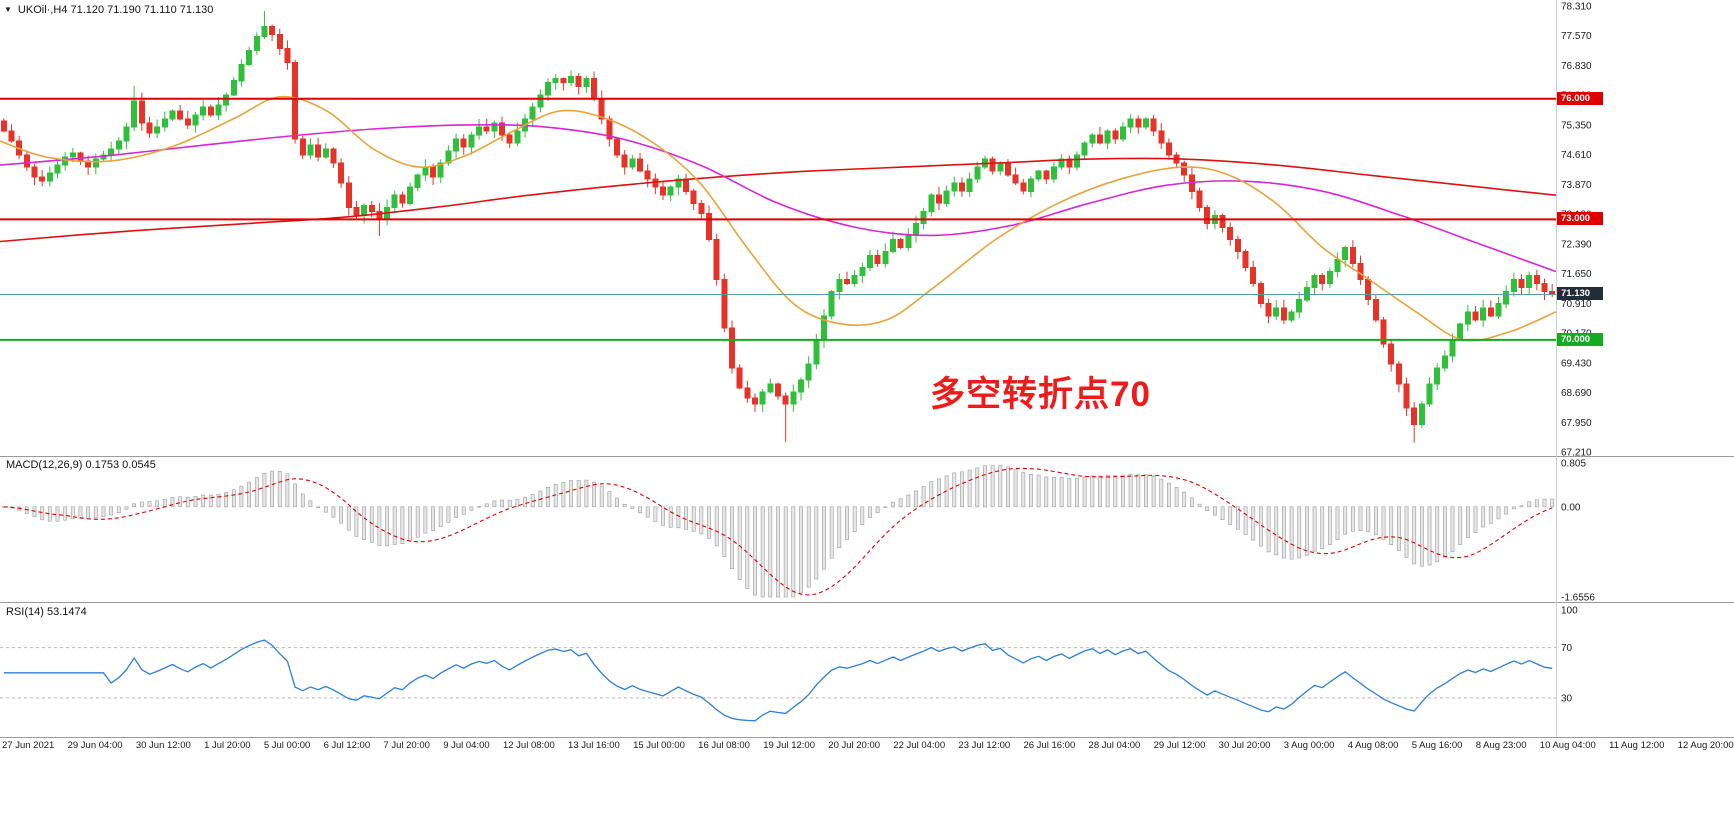 The height and width of the screenshot is (839, 1734). I want to click on axis-label: 71.650, so click(1576, 274).